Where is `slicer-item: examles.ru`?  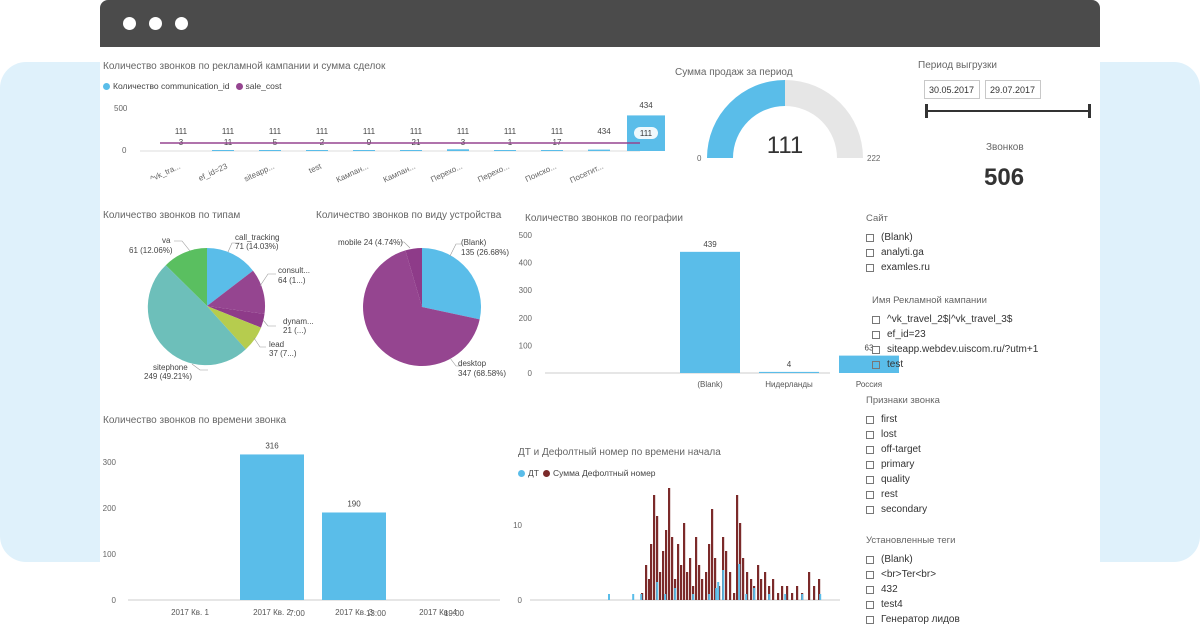 slicer-item: examles.ru is located at coordinates (898, 267).